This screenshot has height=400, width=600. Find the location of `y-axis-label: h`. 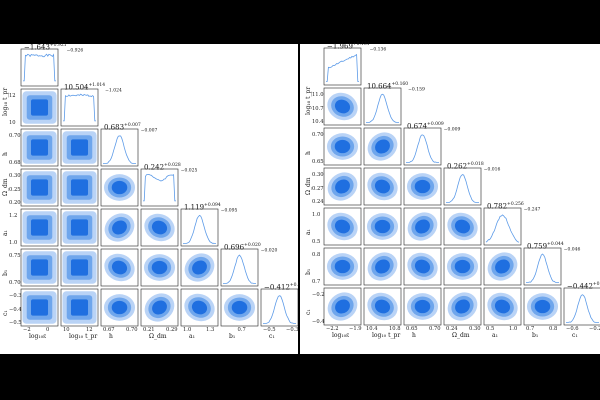

y-axis-label: h is located at coordinates (5, 153).